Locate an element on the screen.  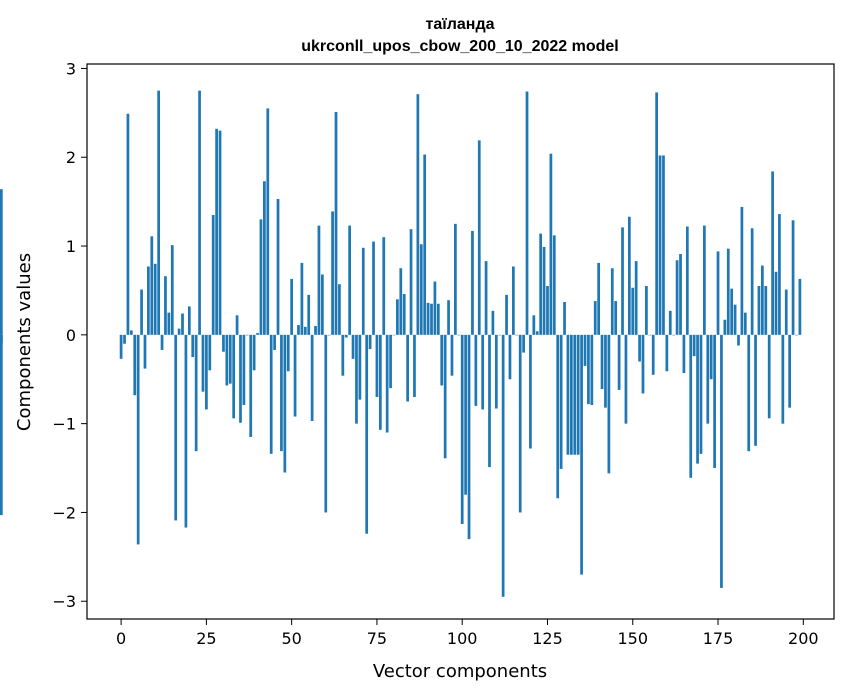
x-tick-label: 0 is located at coordinates (121, 638).